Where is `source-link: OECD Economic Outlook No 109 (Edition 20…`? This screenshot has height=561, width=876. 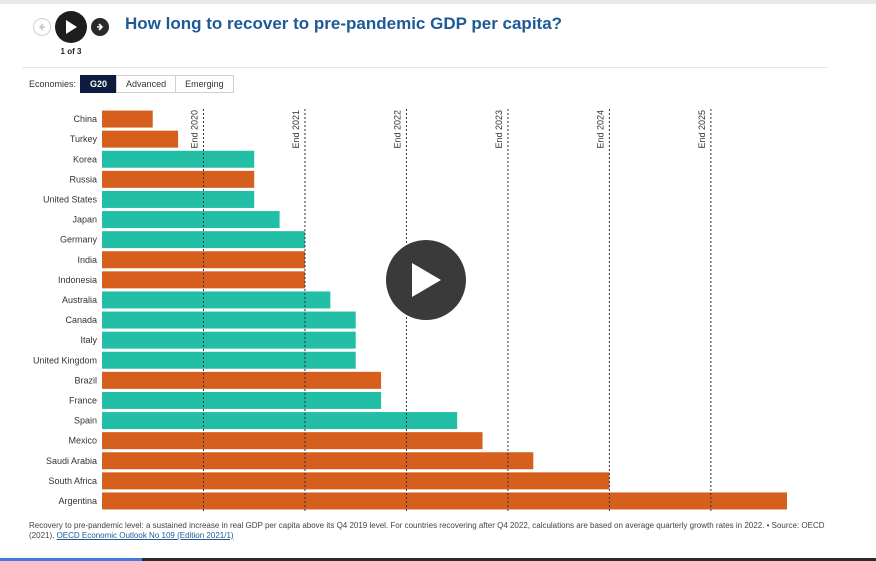
source-link: OECD Economic Outlook No 109 (Edition 20… is located at coordinates (145, 535).